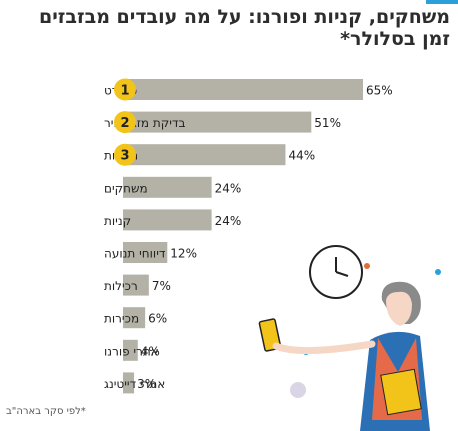 The height and width of the screenshot is (431, 458). What do you see at coordinates (379, 91) in the screenshot?
I see `bar-value-label: 65%` at bounding box center [379, 91].